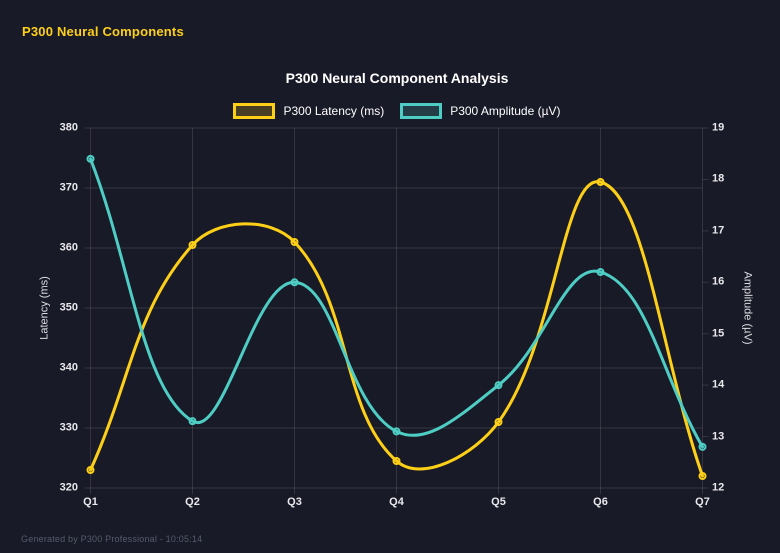 This screenshot has height=553, width=780. I want to click on amplitude-legend-swatch, so click(421, 111).